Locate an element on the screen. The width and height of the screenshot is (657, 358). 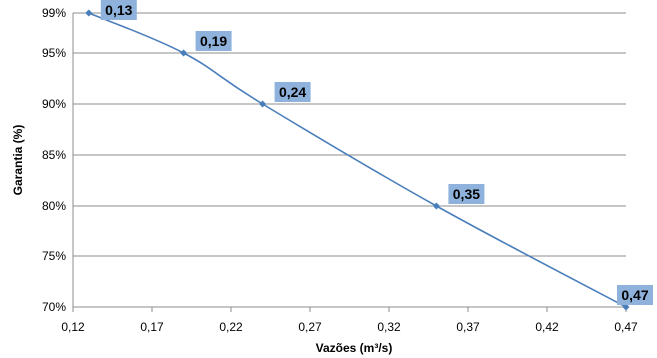
y-tick-label: 85% is located at coordinates (54, 155).